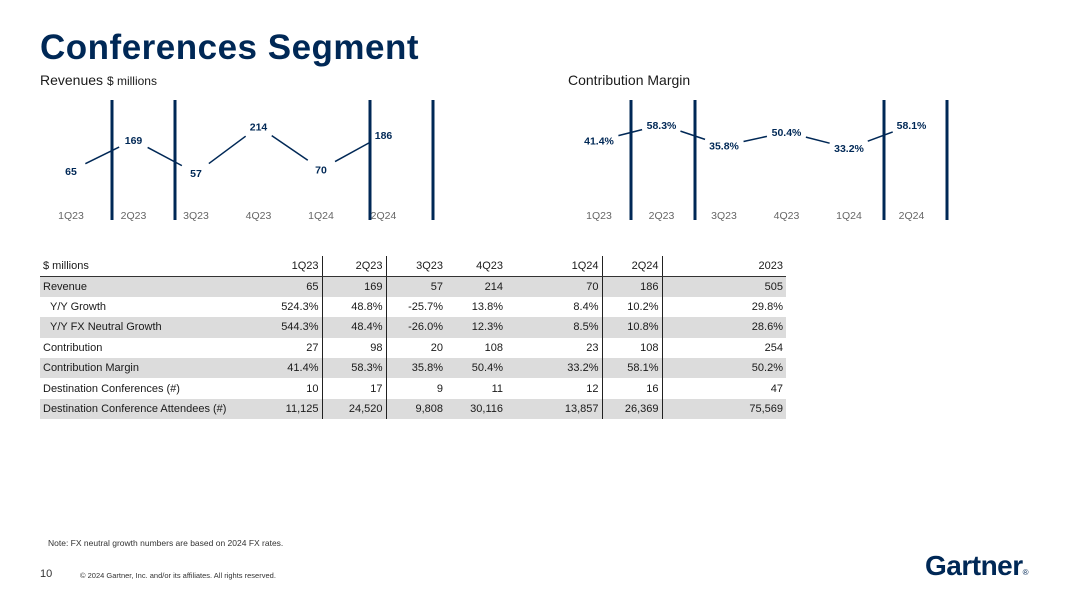  What do you see at coordinates (632, 368) in the screenshot?
I see `table-cell: 58.1%` at bounding box center [632, 368].